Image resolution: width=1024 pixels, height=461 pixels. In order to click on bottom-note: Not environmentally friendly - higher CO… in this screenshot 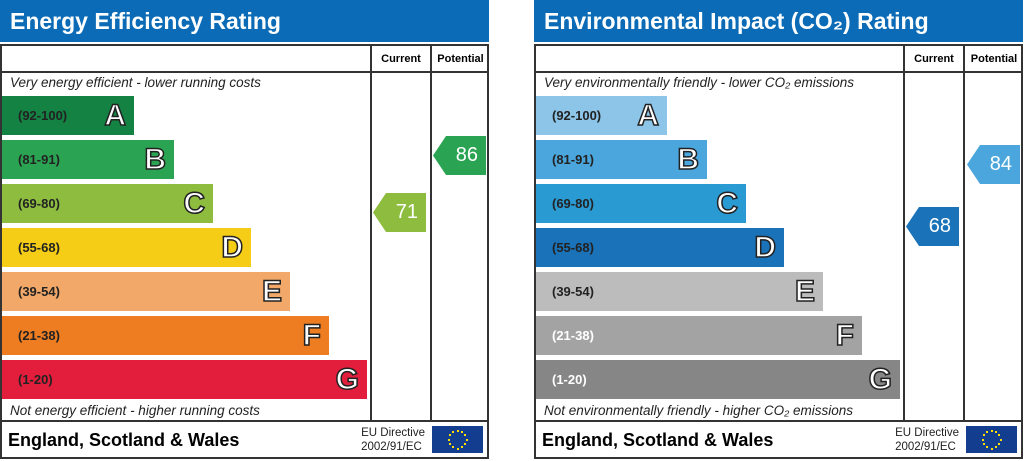, I will do `click(699, 410)`.